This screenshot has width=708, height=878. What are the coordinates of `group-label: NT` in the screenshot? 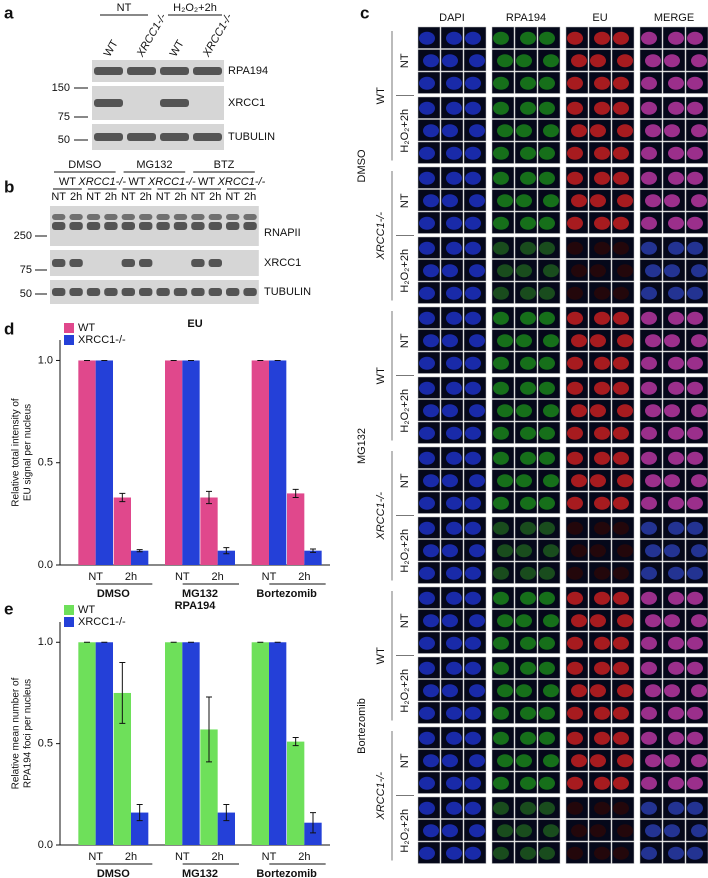 It's located at (124, 8).